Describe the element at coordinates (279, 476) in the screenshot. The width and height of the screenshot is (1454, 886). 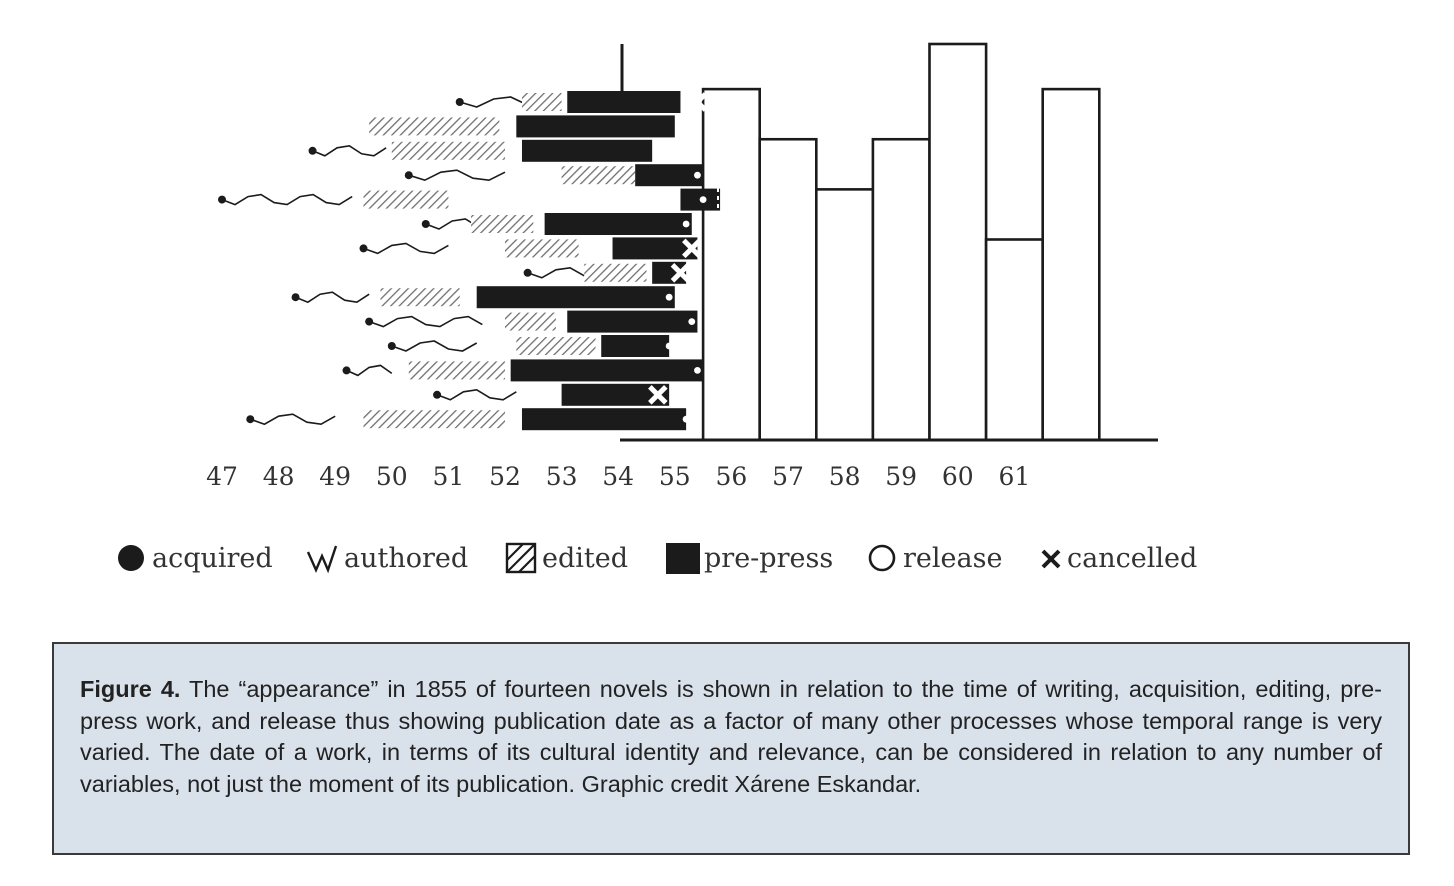
I see `x-tick-label: 48` at that location.